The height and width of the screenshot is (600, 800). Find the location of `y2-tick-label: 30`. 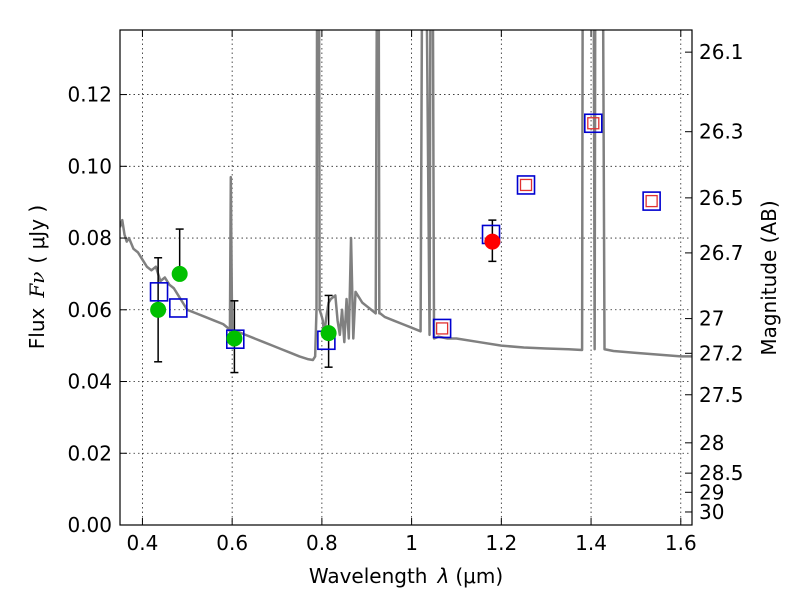

y2-tick-label: 30 is located at coordinates (711, 512).